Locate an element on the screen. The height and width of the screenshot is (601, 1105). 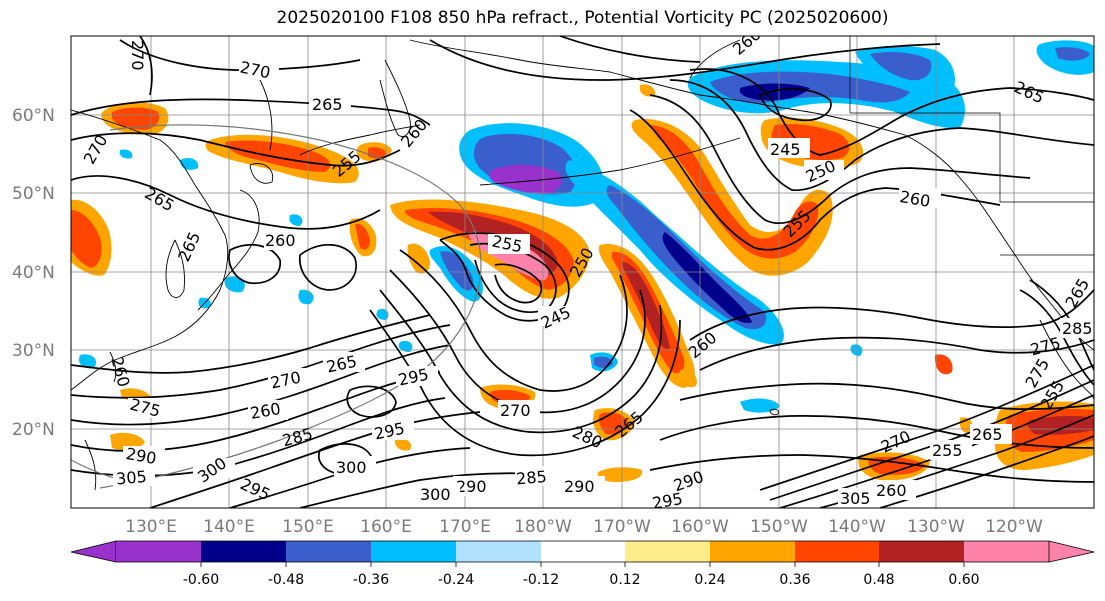
lon-label: 180°W is located at coordinates (543, 527).